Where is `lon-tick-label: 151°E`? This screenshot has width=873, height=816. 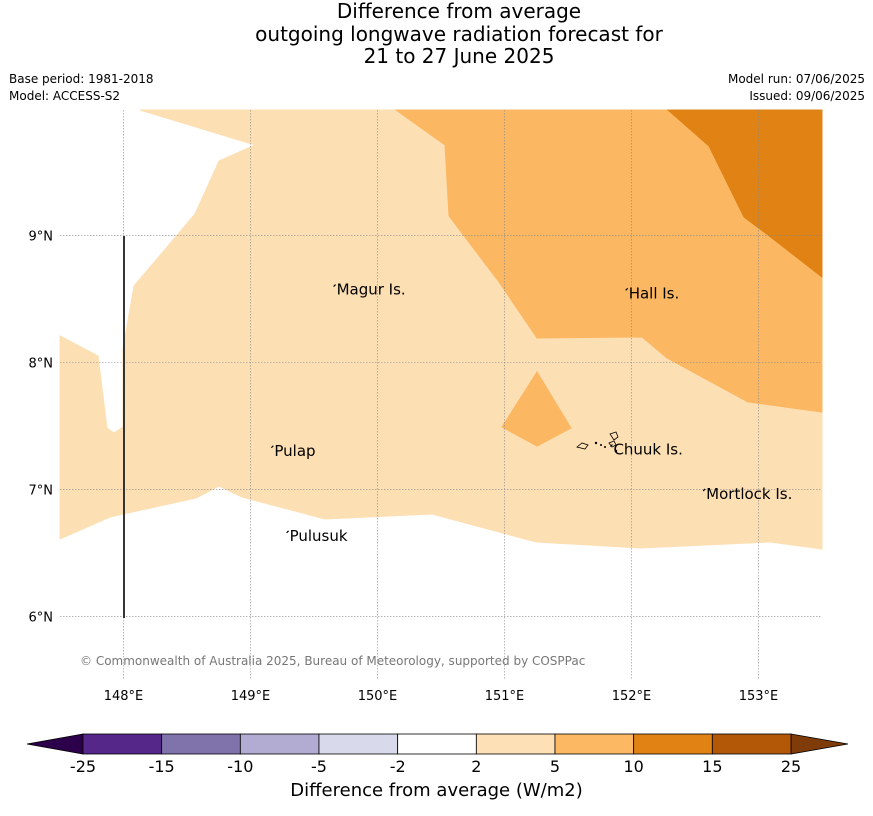
lon-tick-label: 151°E is located at coordinates (505, 696).